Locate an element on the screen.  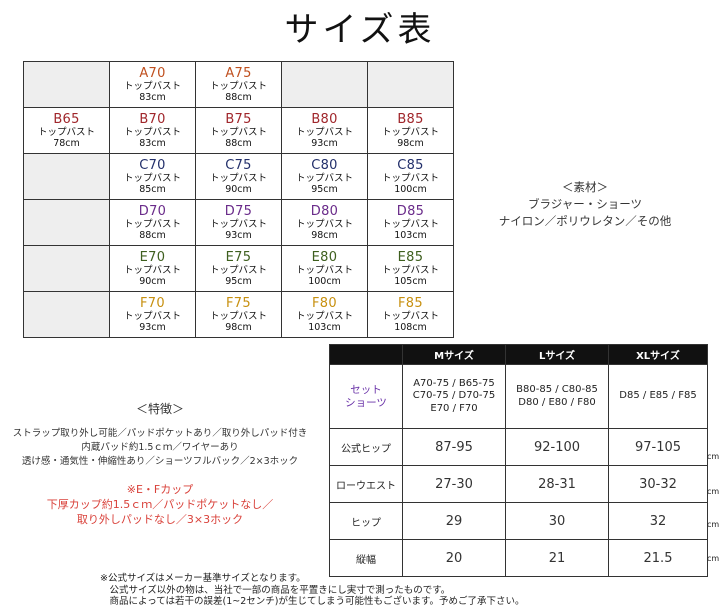
top-bust-label: トップバスト 105cm is located at coordinates (410, 276).